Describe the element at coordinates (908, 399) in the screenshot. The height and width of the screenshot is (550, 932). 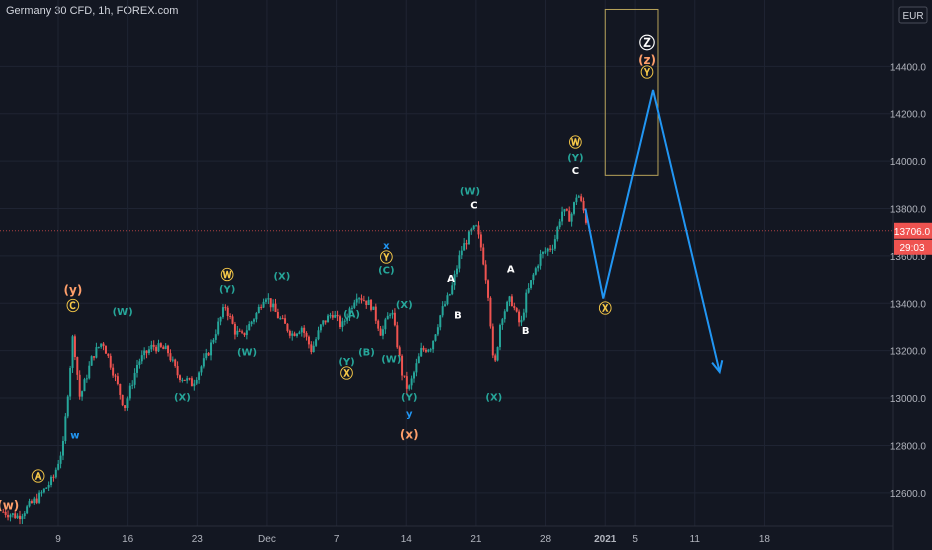
I see `y-tick-label: 13000.0` at that location.